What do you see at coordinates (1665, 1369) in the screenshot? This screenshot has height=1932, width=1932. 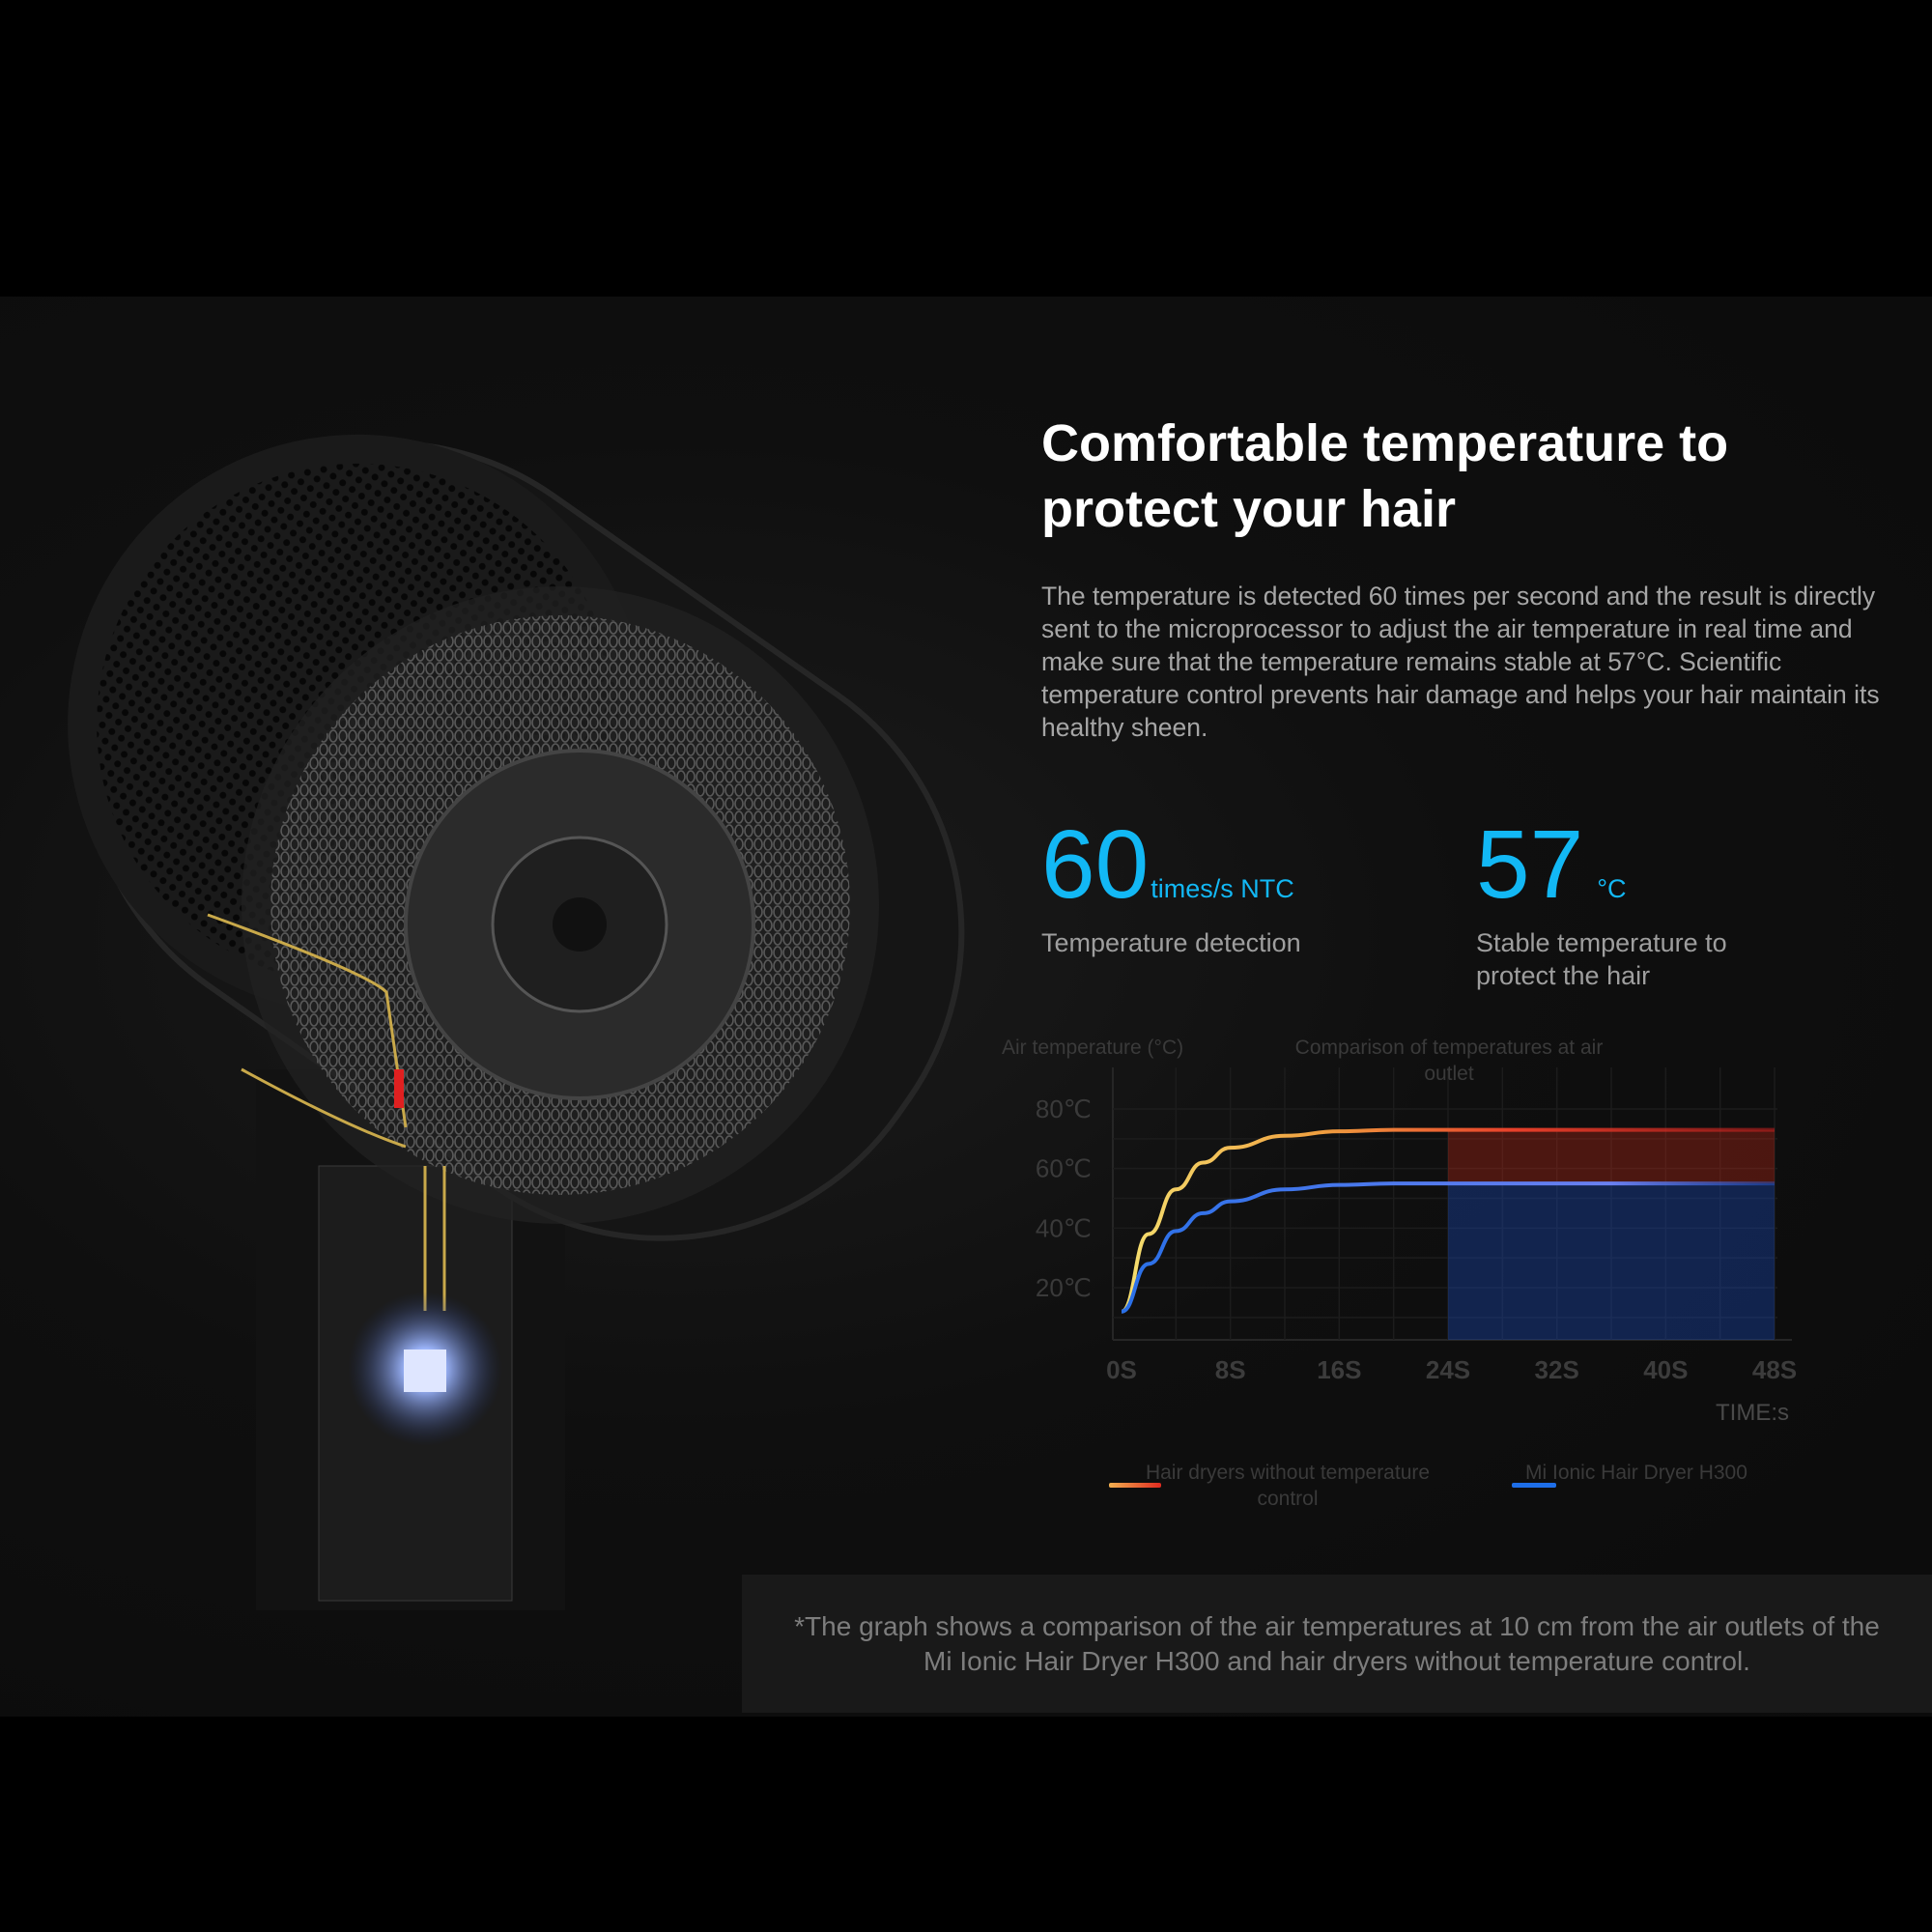 I see `x-tick-label: 40S` at bounding box center [1665, 1369].